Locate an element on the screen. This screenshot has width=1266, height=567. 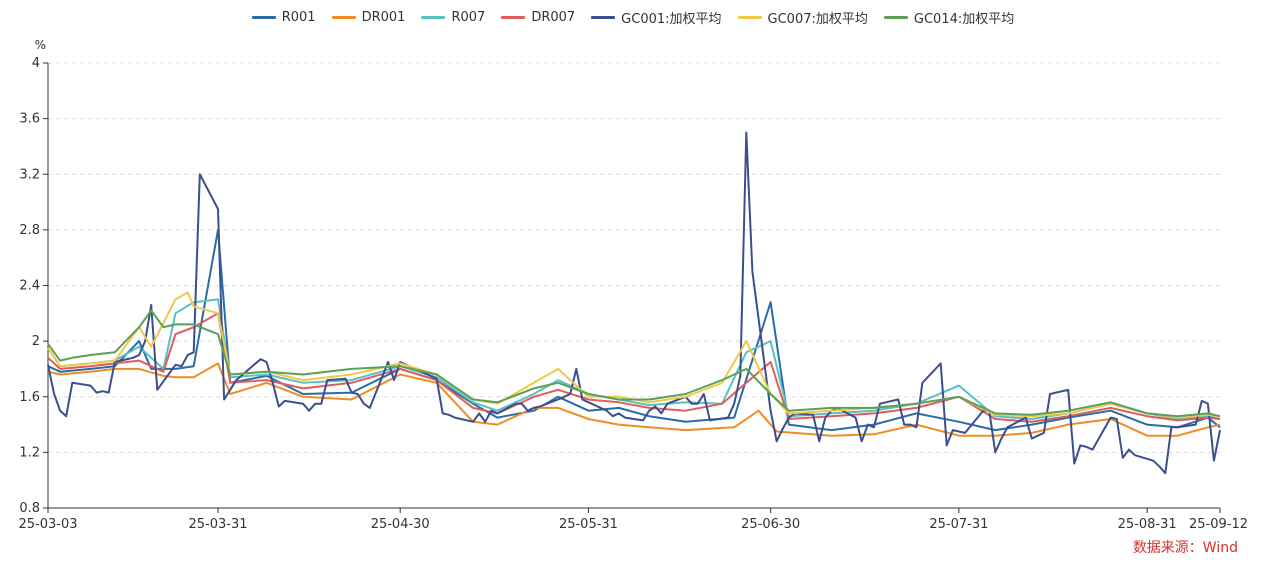
legend-label: DR001 is located at coordinates (383, 17).